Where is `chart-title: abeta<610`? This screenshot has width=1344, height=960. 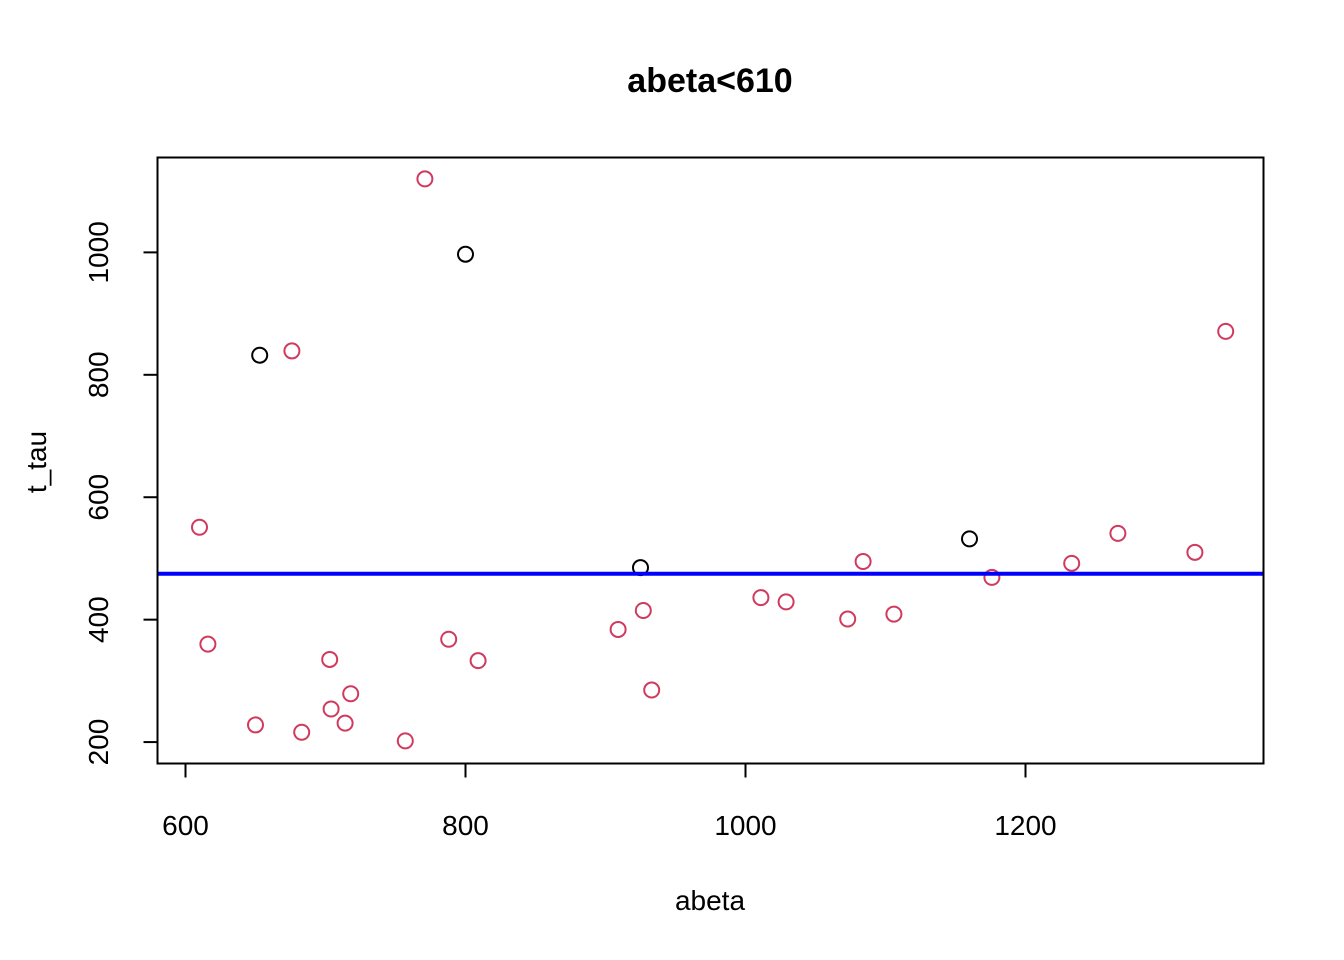
chart-title: abeta<610 is located at coordinates (709, 81).